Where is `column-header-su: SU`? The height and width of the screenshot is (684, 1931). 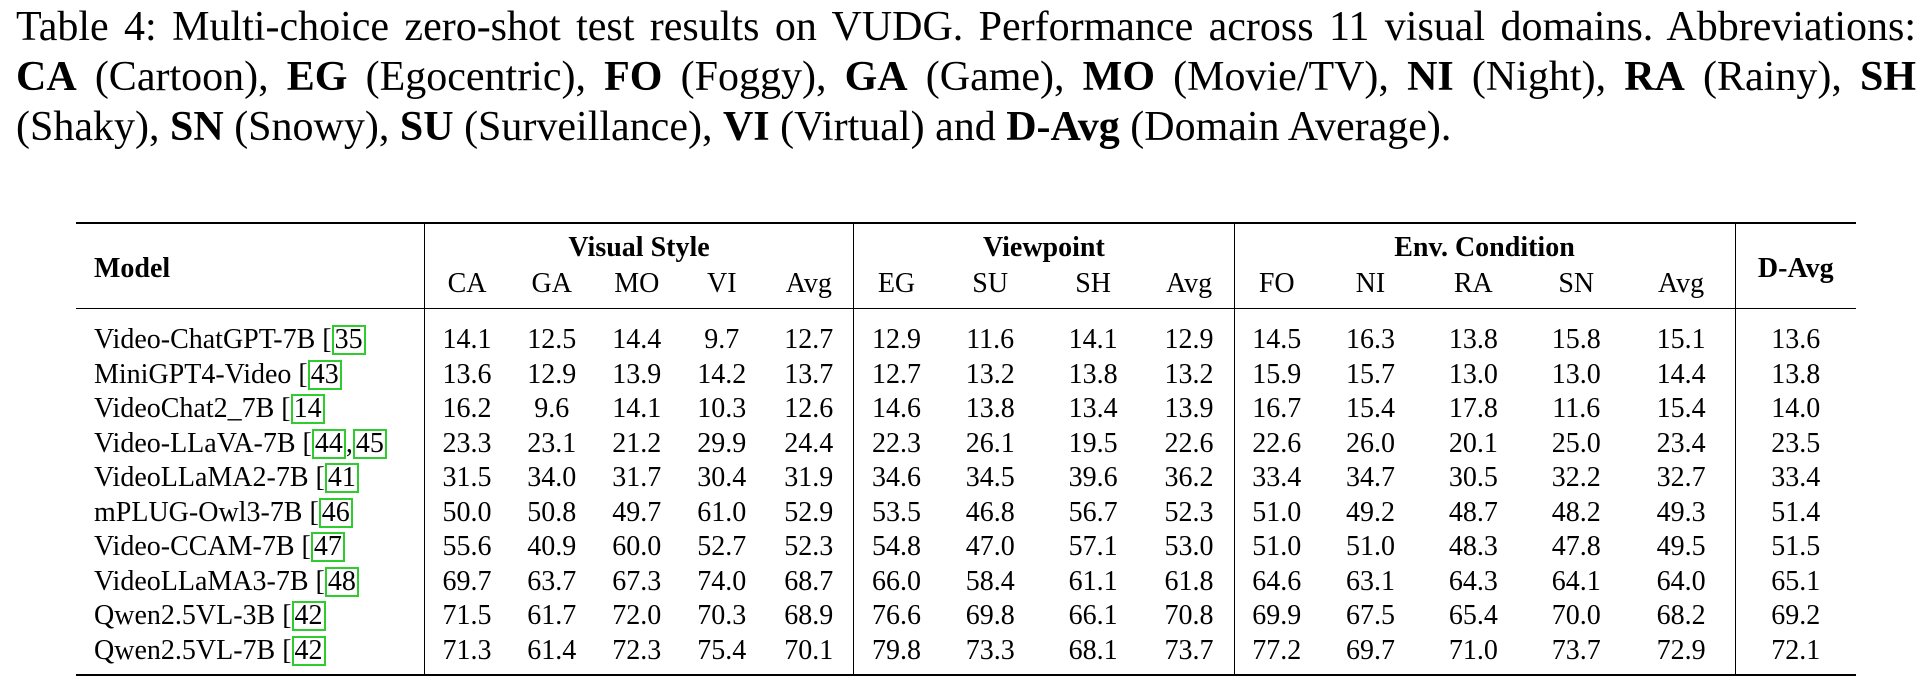 column-header-su: SU is located at coordinates (990, 287).